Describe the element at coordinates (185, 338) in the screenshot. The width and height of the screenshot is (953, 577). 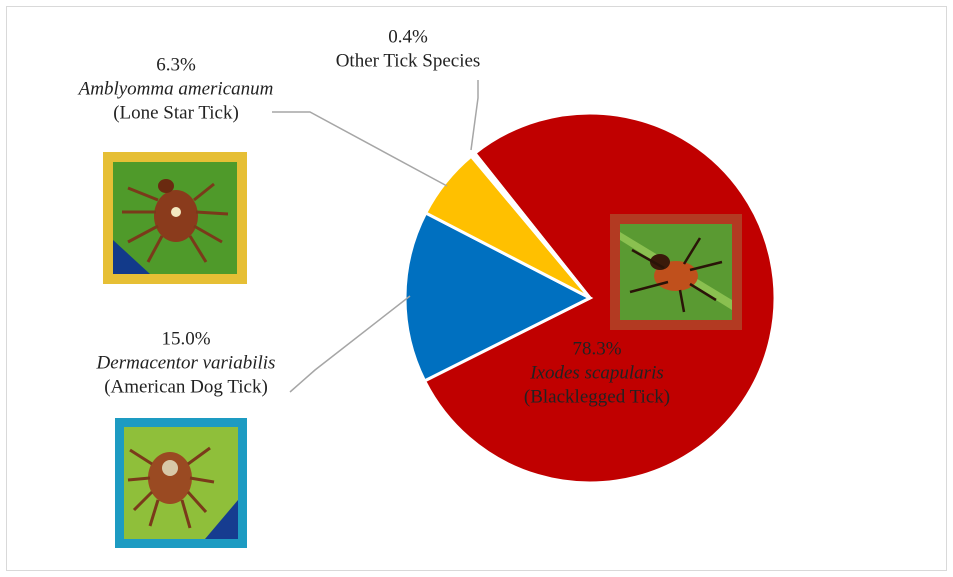
I see `value-label: 15.0%` at that location.